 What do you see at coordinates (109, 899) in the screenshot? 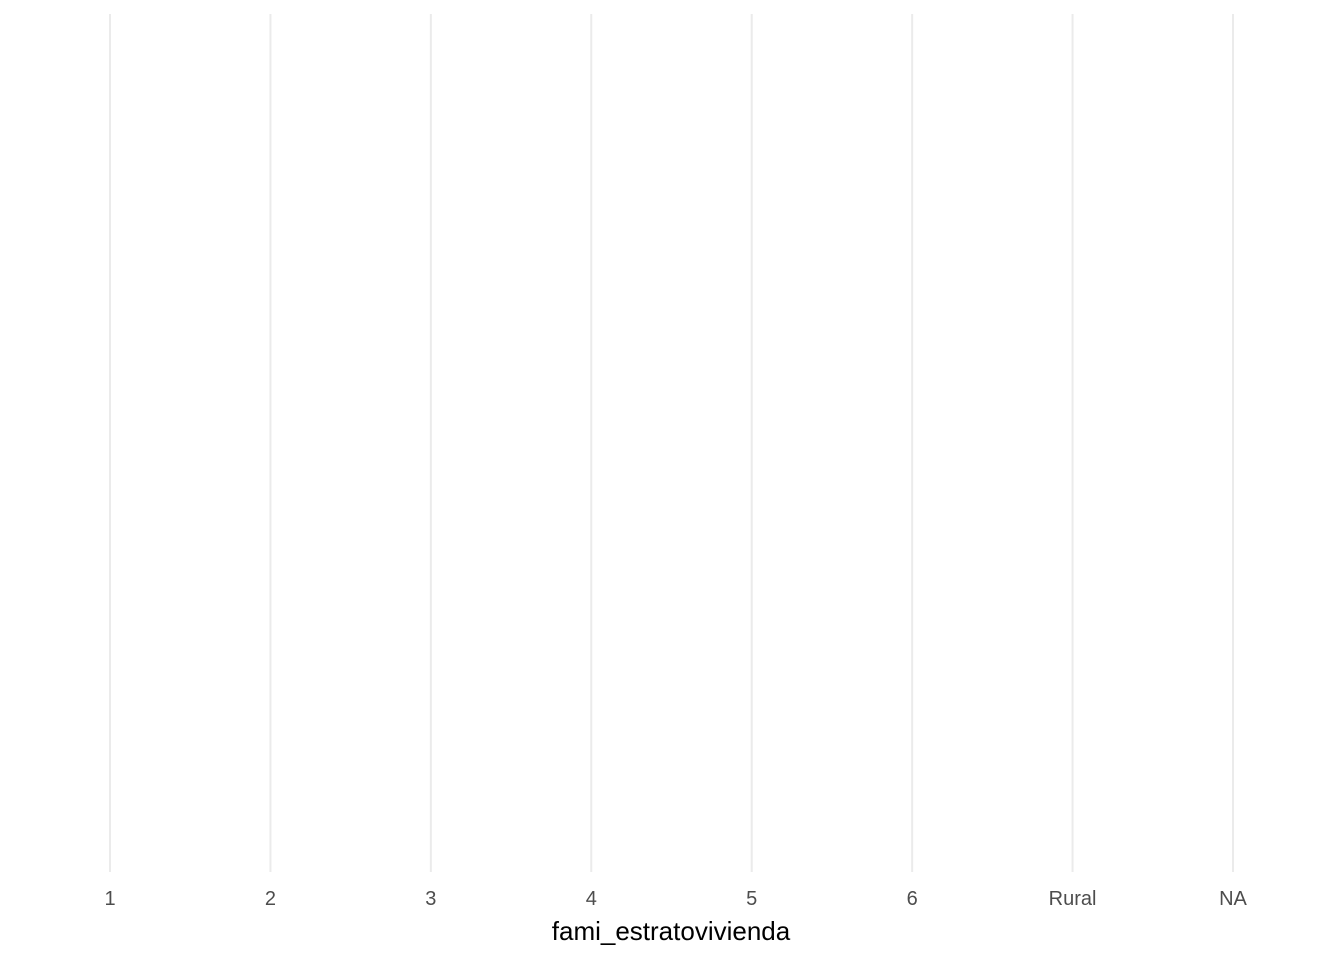
I see `x-tick-label-1: 1` at bounding box center [109, 899].